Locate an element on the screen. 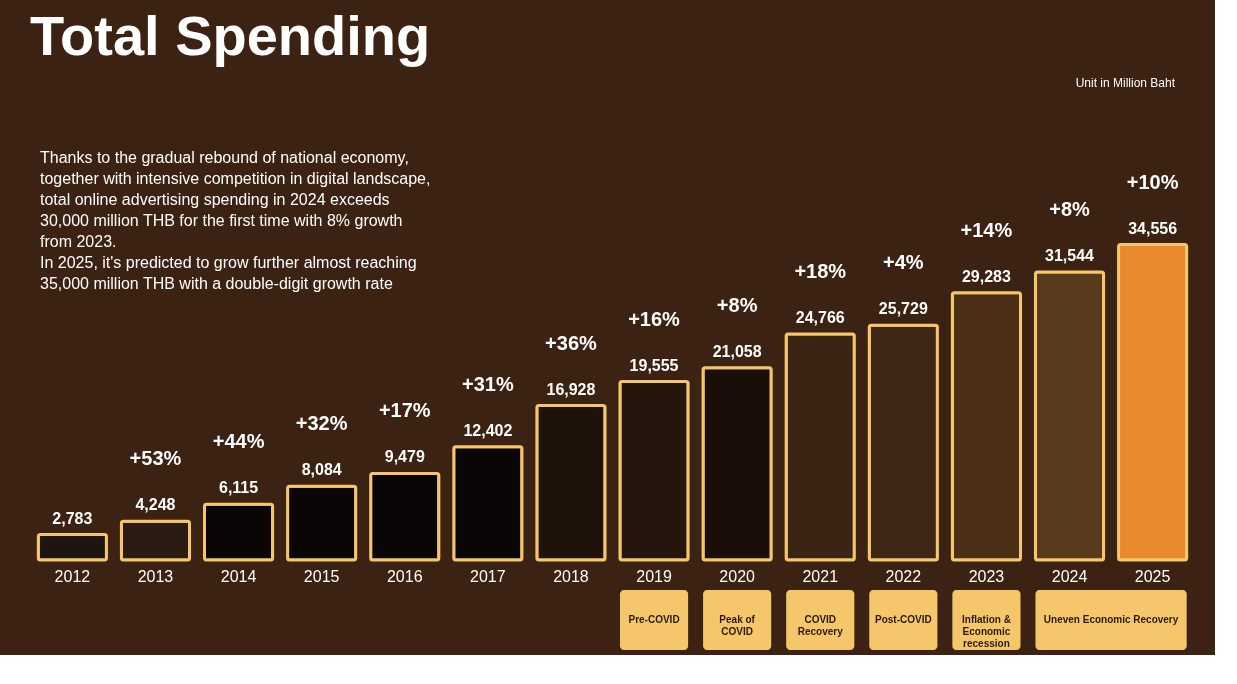 This screenshot has height=684, width=1237. x-tick-label: 2019 is located at coordinates (654, 576).